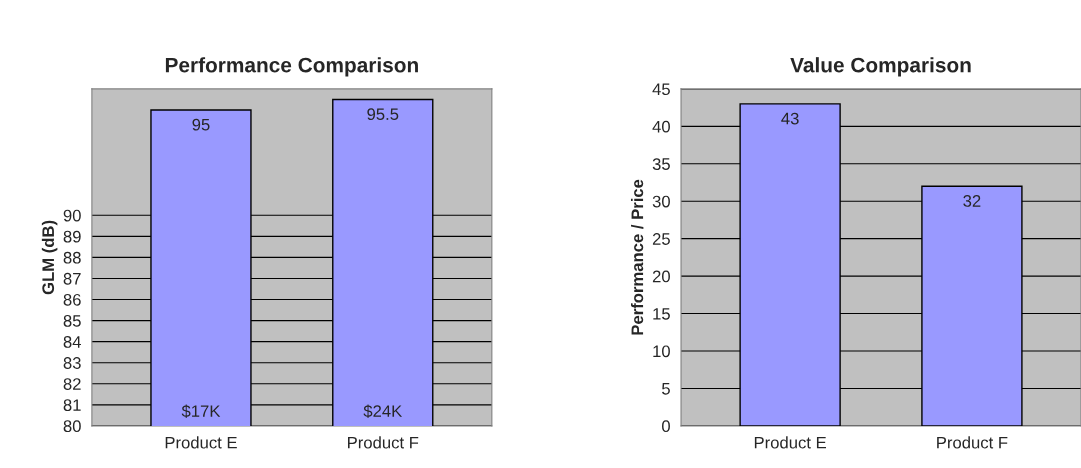 Image resolution: width=1081 pixels, height=468 pixels. Describe the element at coordinates (72, 299) in the screenshot. I see `y-tick-label: 86` at that location.